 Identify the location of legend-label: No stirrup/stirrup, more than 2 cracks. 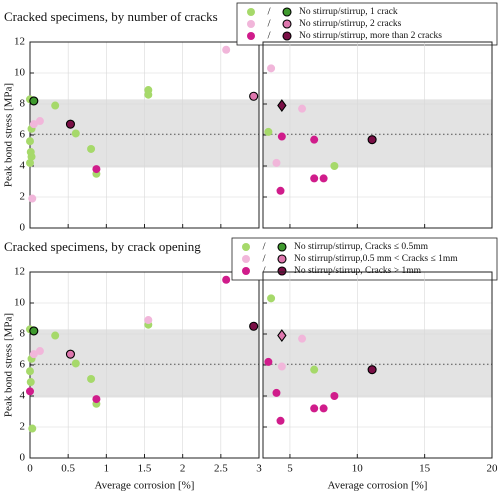
(370, 36).